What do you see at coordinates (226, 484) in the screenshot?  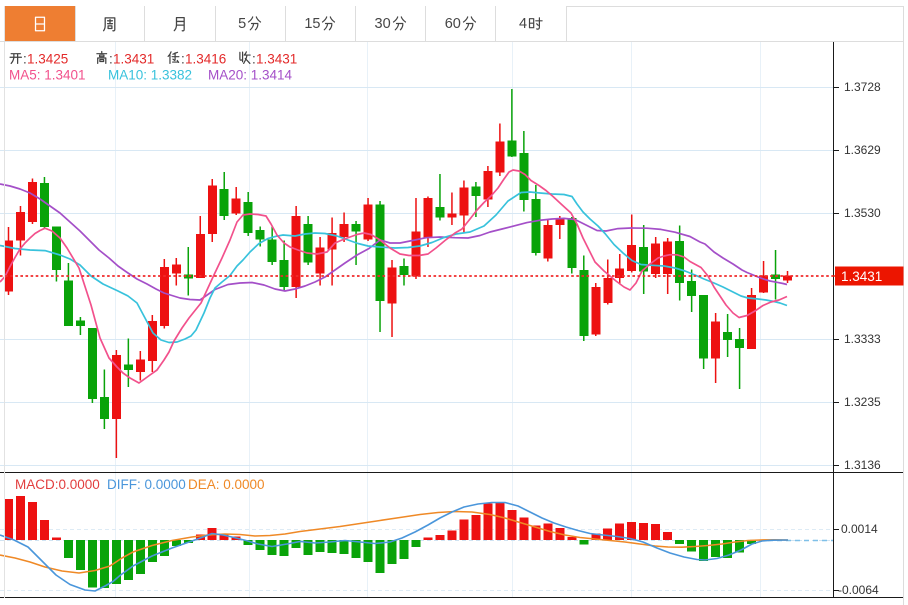 I see `svg-text: DEA: 0.0000` at bounding box center [226, 484].